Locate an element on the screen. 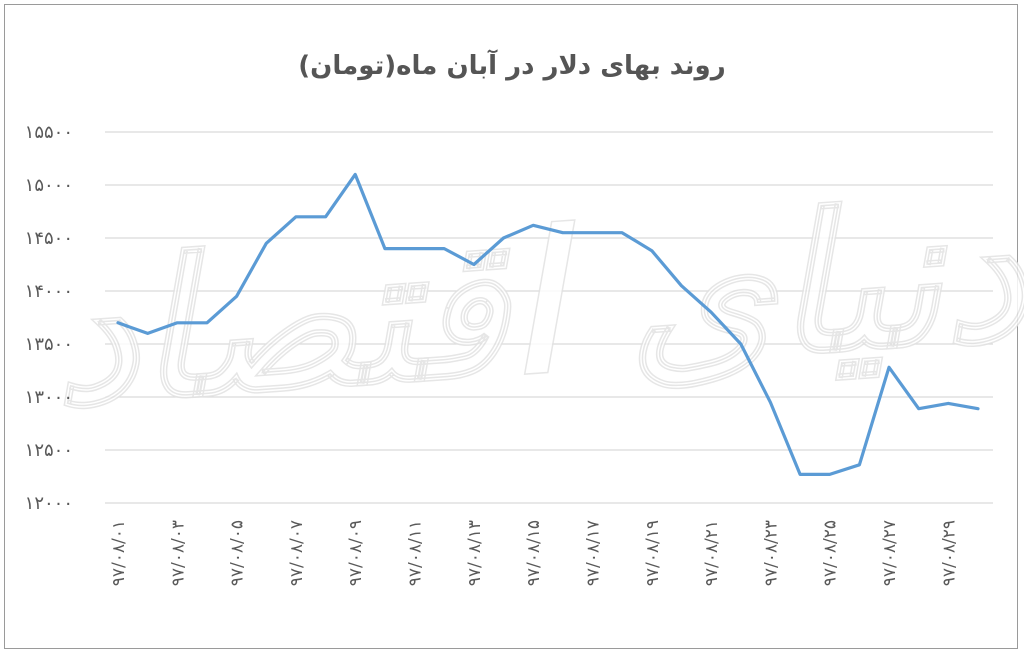  x-tick-label: ۹۷/۰۸/۰۵ is located at coordinates (238, 553).